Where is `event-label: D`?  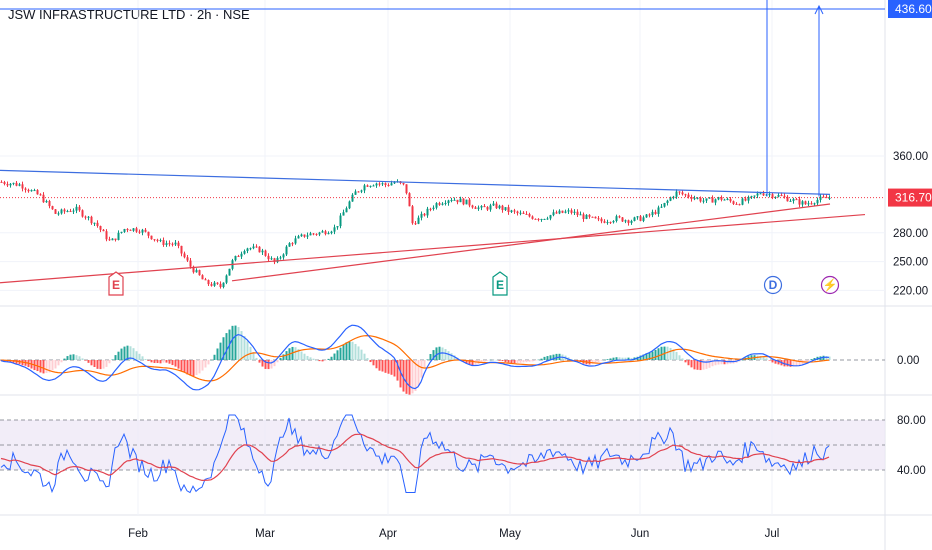 event-label: D is located at coordinates (773, 285).